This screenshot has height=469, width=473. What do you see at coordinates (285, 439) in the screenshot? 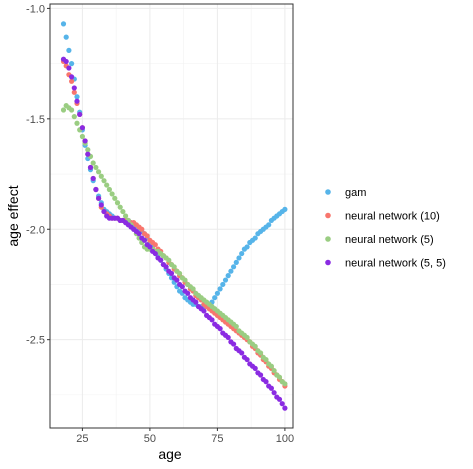
I see `x-tick-label: 100` at bounding box center [285, 439].